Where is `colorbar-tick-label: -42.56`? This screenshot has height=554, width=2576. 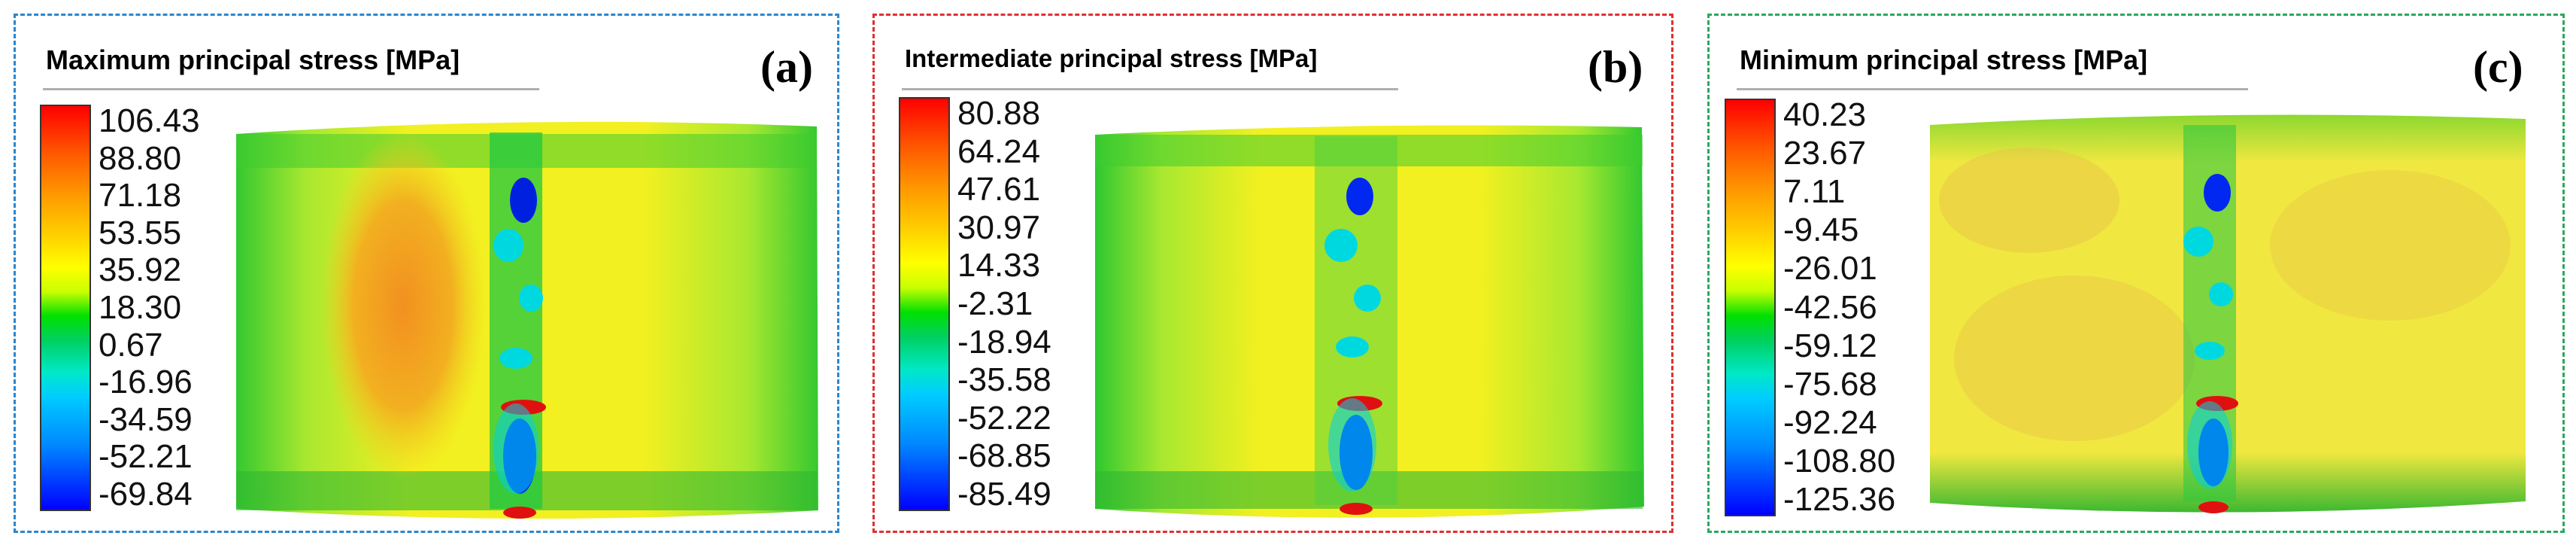 colorbar-tick-label: -42.56 is located at coordinates (1830, 307).